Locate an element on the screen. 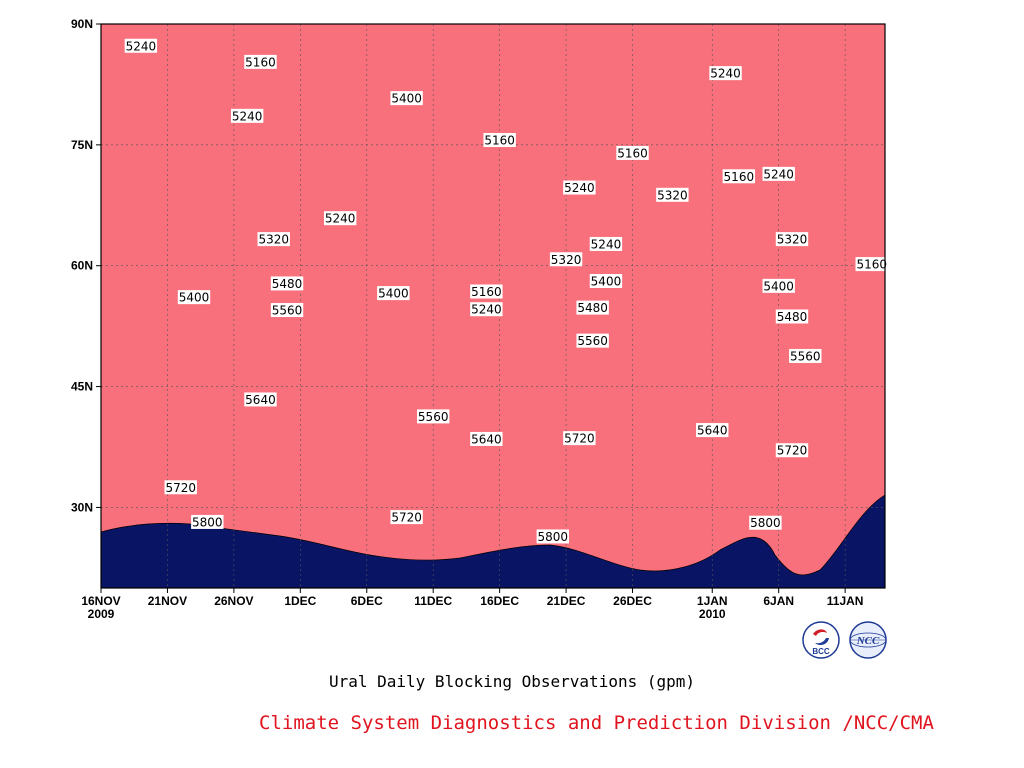 Image resolution: width=1024 pixels, height=768 pixels. x-tick-label: 1DEC is located at coordinates (300, 601).